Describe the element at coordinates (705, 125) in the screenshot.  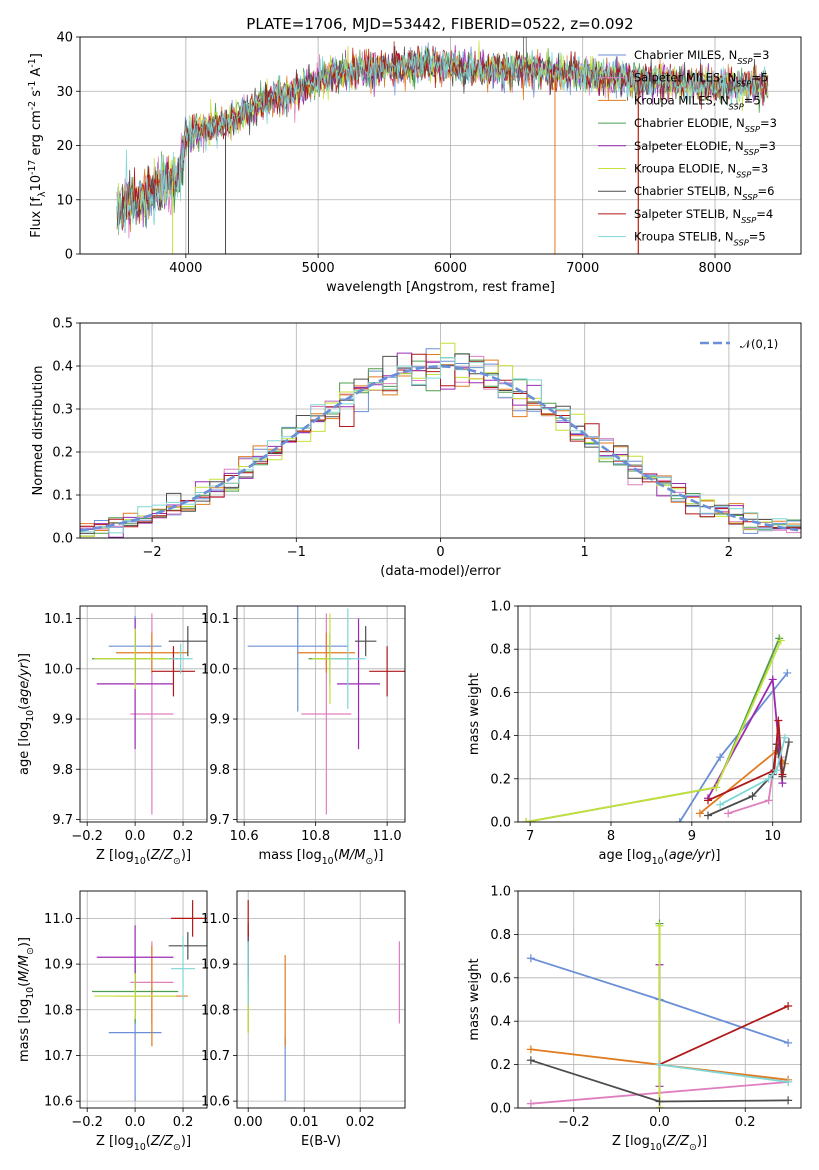
I see `legend-label: Chabrier ELODIE, NSSP=3` at that location.